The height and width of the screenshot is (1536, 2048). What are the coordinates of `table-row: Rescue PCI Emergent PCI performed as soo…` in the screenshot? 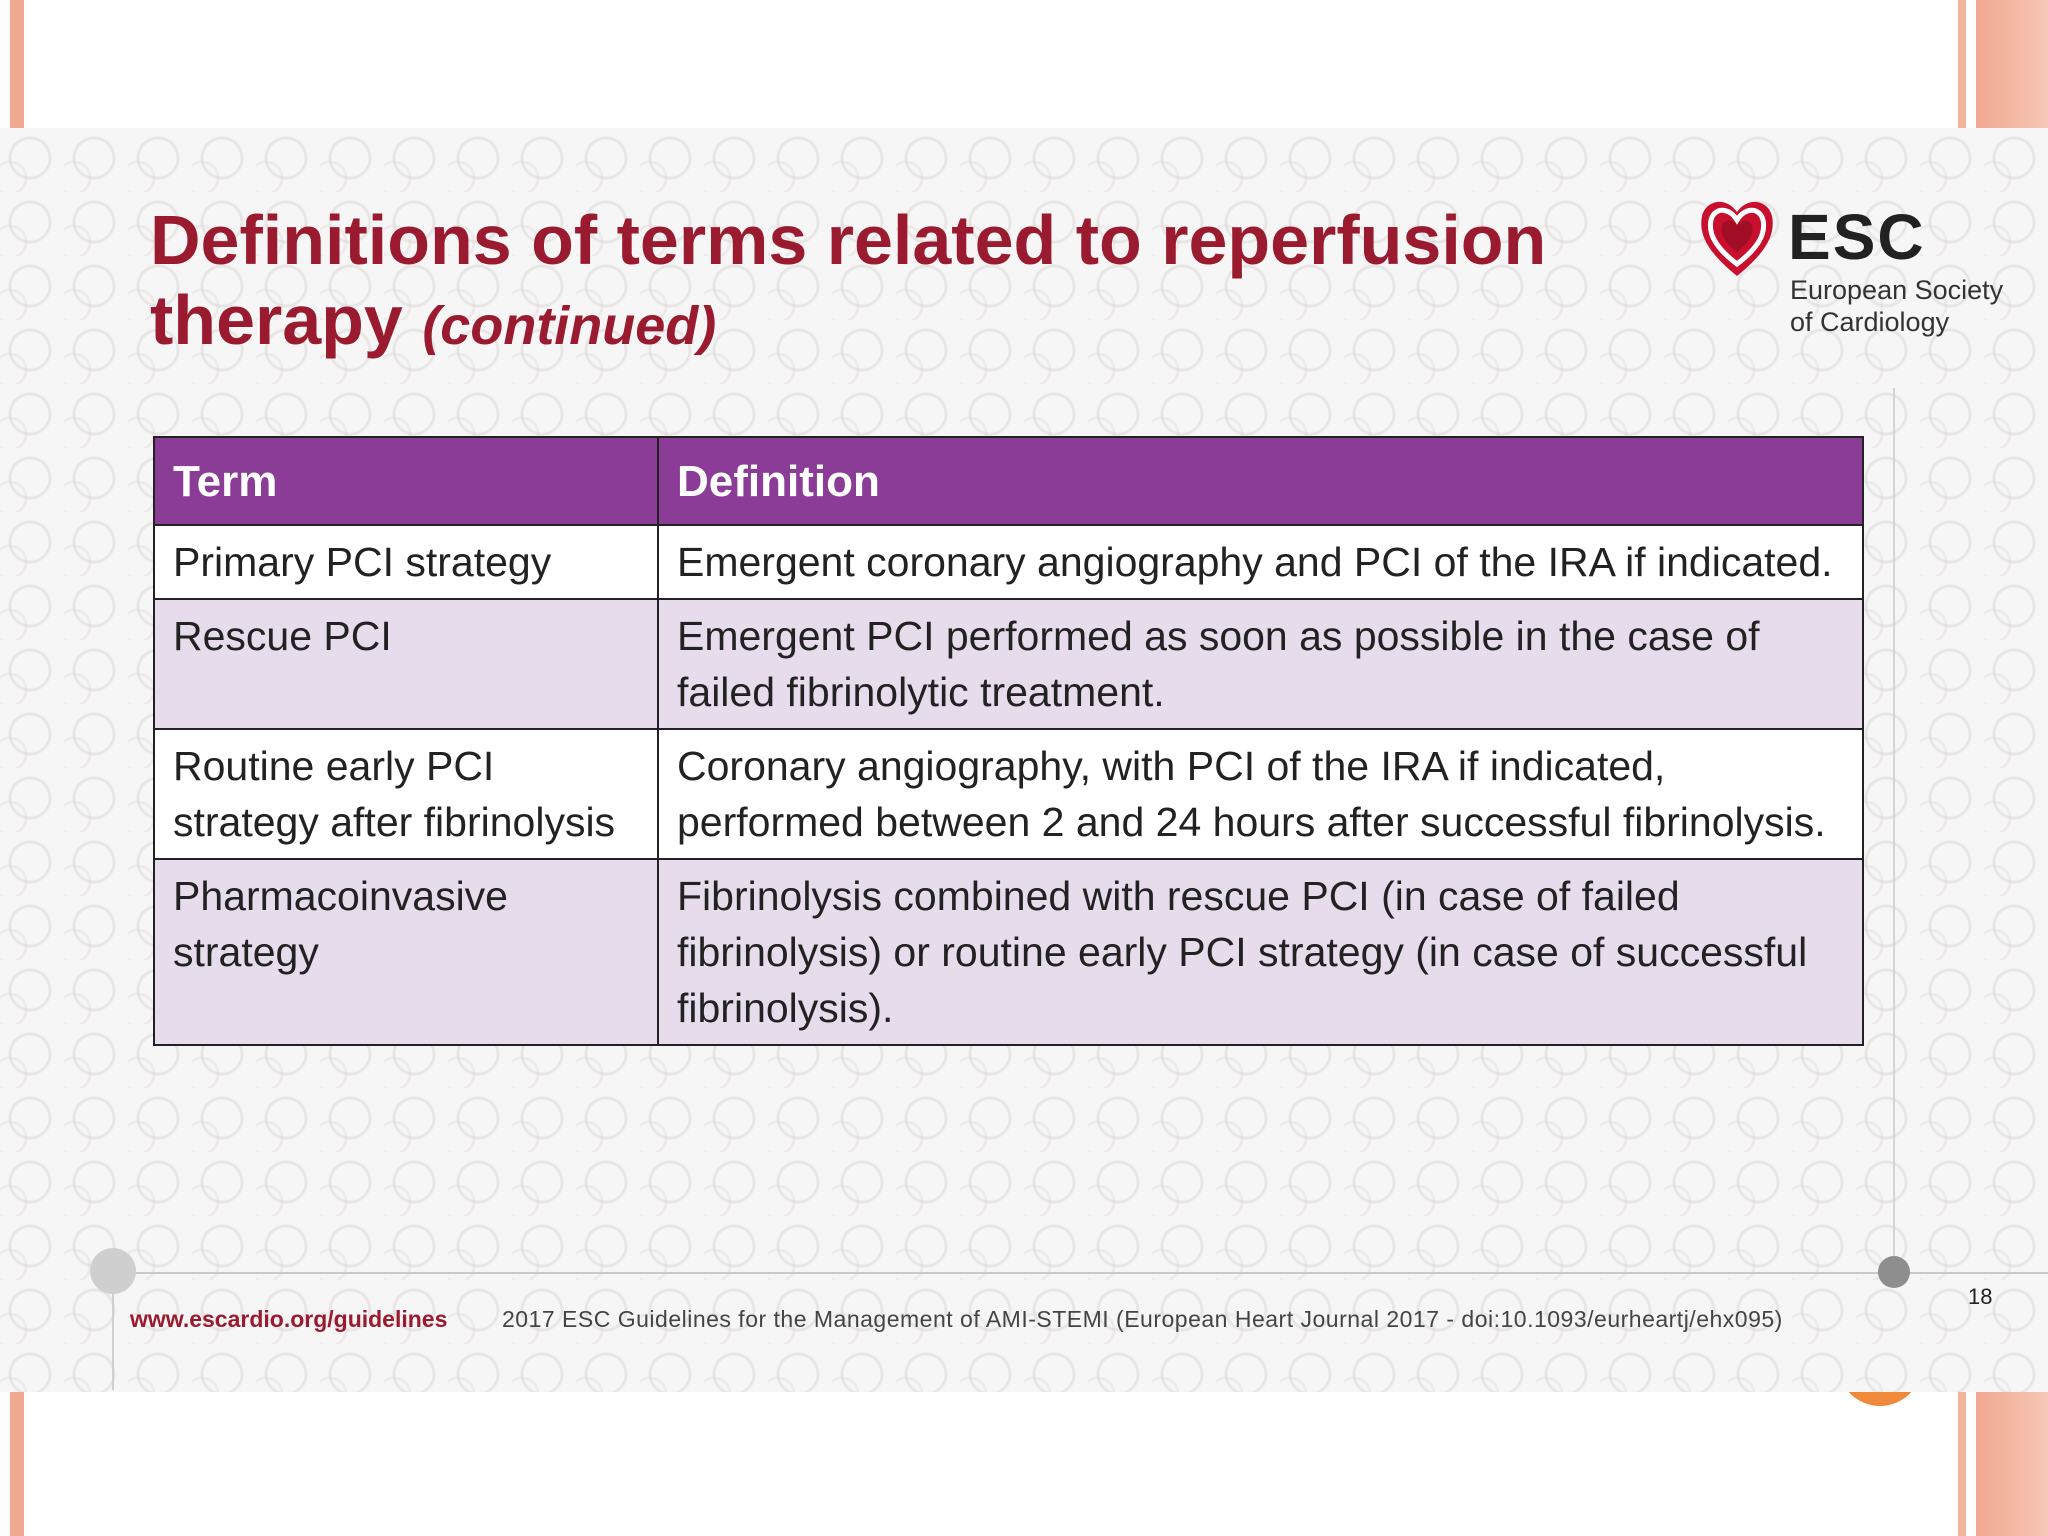 It's located at (1008, 664).